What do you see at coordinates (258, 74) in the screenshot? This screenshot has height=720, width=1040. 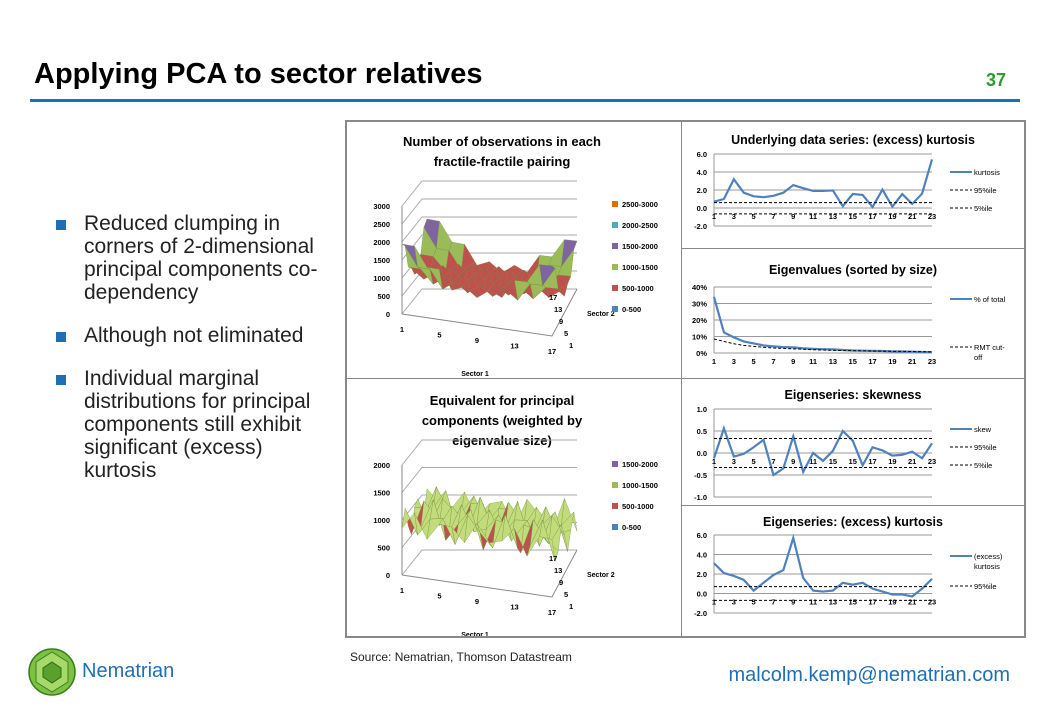 I see `slide-title: Applying PCA to sector relatives` at bounding box center [258, 74].